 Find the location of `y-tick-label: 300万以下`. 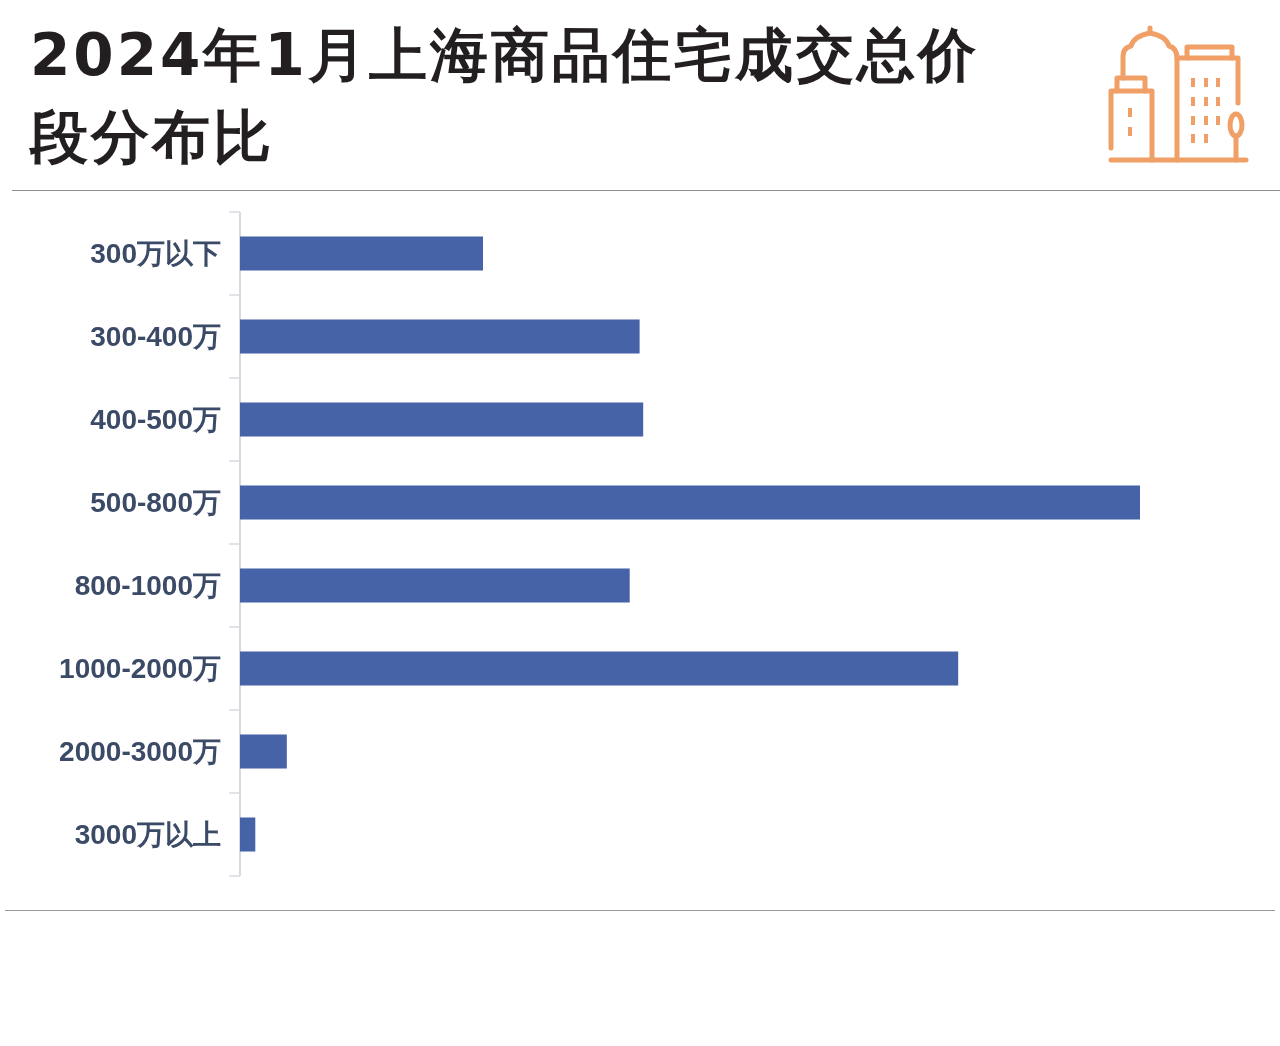

y-tick-label: 300万以下 is located at coordinates (155, 253).